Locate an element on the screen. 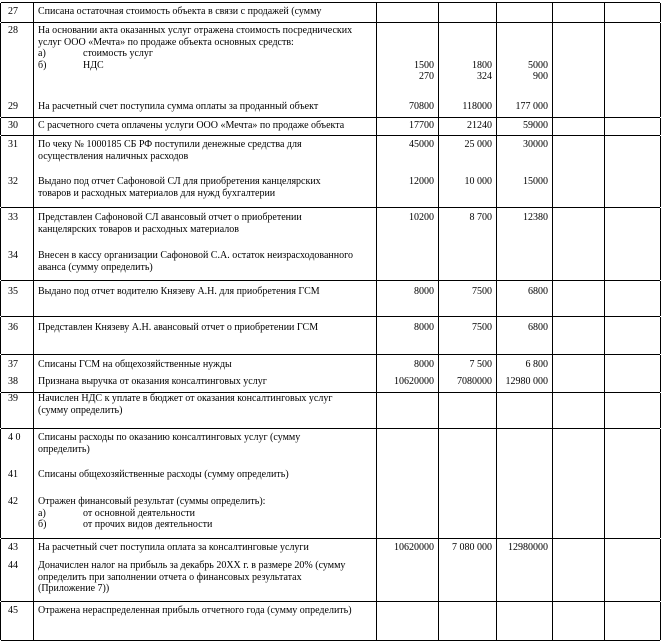  description-line: (Приложение 7)) is located at coordinates (74, 588).